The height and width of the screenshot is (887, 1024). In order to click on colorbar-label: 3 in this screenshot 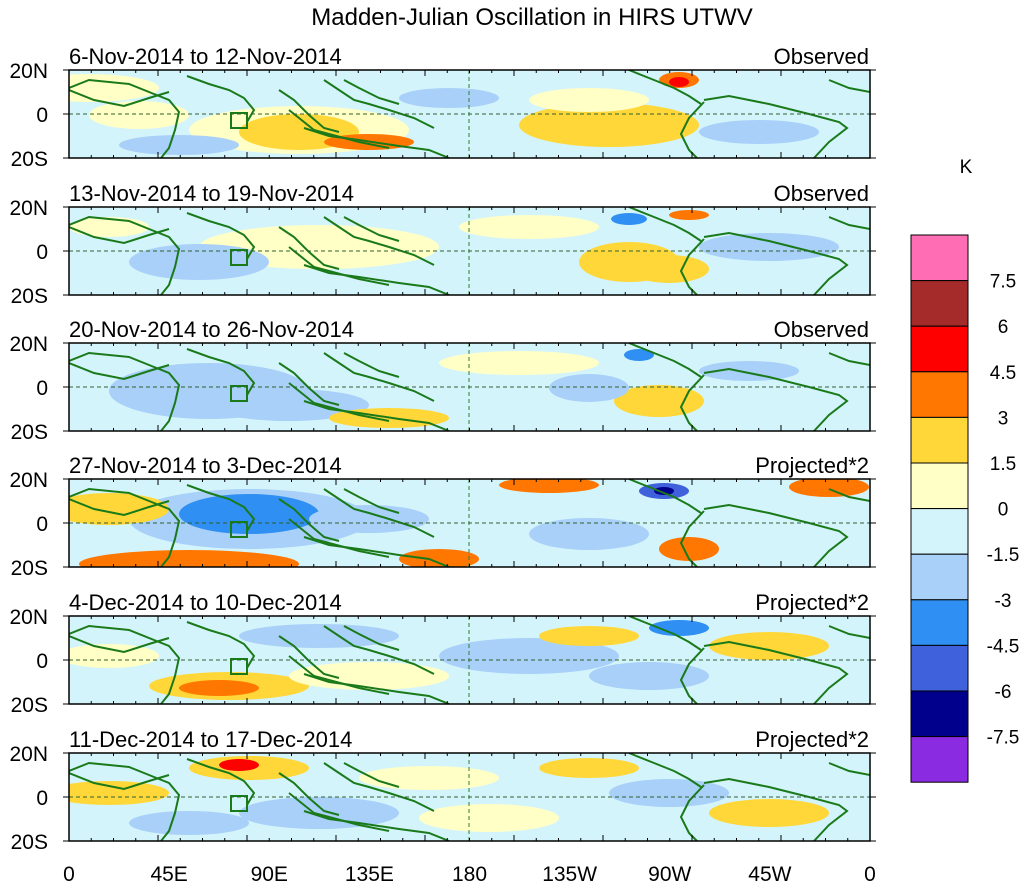, I will do `click(1003, 418)`.